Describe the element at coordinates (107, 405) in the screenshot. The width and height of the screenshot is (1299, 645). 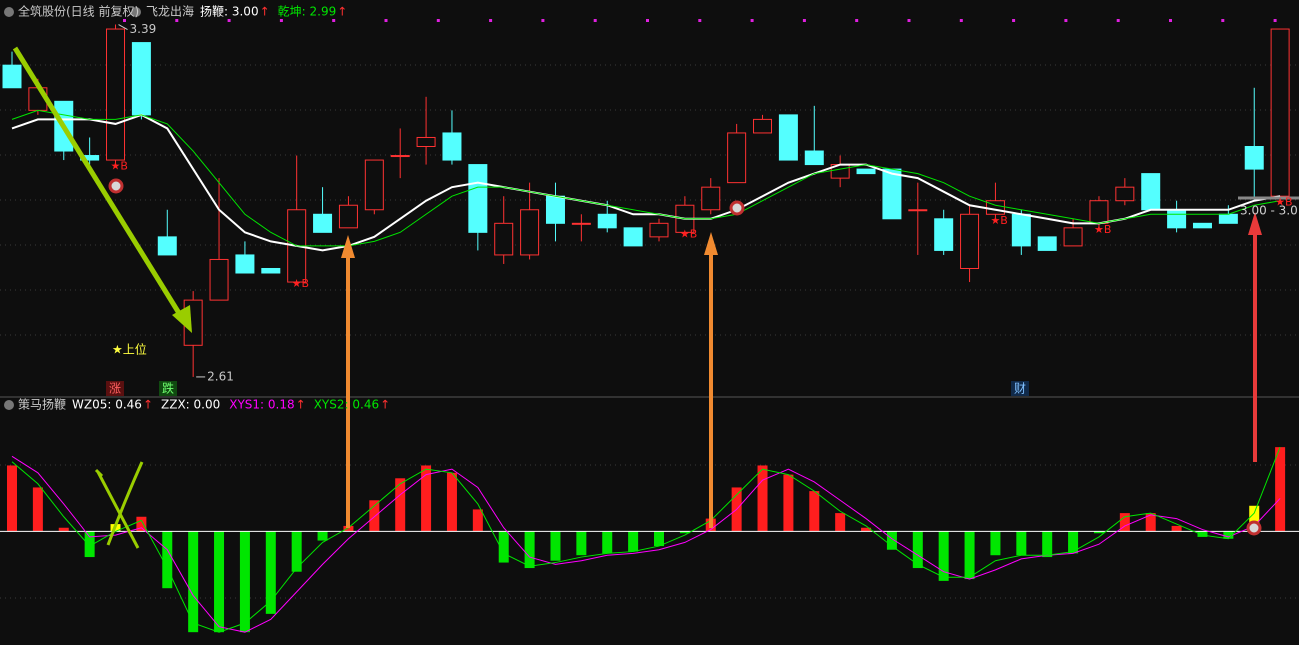
I see `legend-entry: WZ05: 0.46` at that location.